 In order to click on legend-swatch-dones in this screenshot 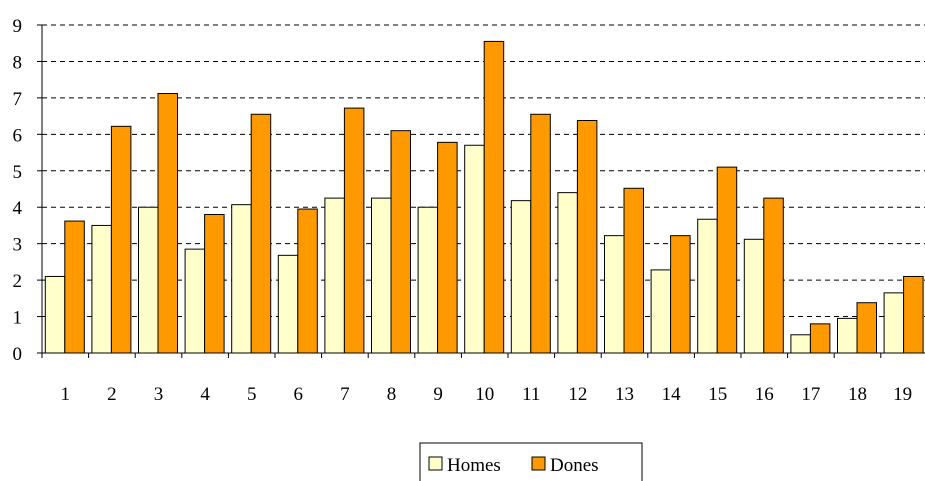, I will do `click(538, 463)`.